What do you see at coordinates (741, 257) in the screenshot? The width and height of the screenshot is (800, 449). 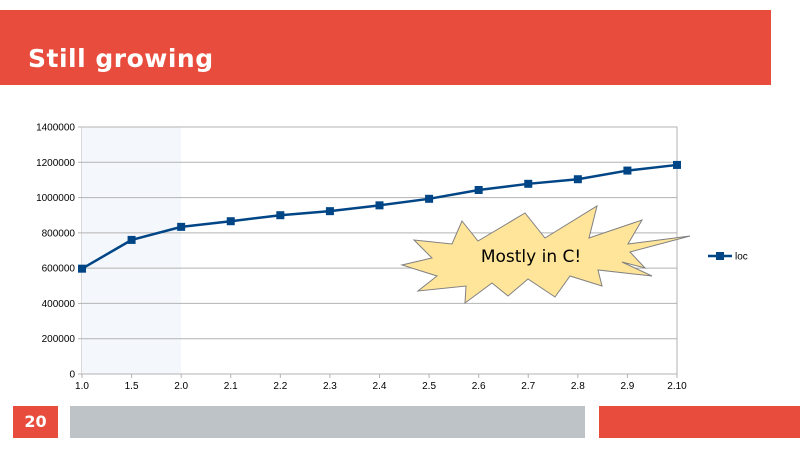 I see `legend-label: loc` at bounding box center [741, 257].